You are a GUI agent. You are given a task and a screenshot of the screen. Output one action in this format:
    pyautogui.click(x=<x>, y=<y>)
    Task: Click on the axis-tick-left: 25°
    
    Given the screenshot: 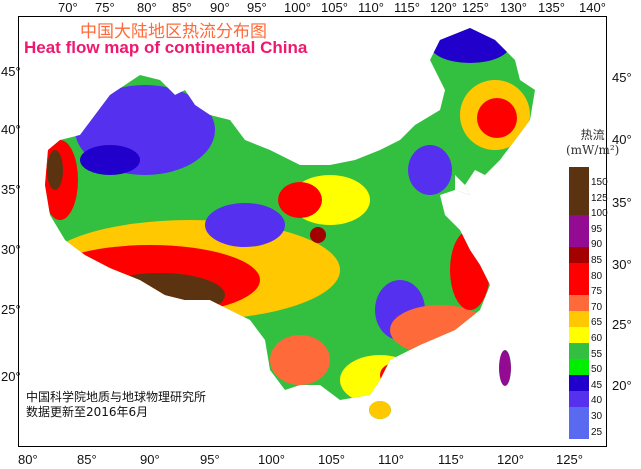 What is the action you would take?
    pyautogui.click(x=11, y=309)
    